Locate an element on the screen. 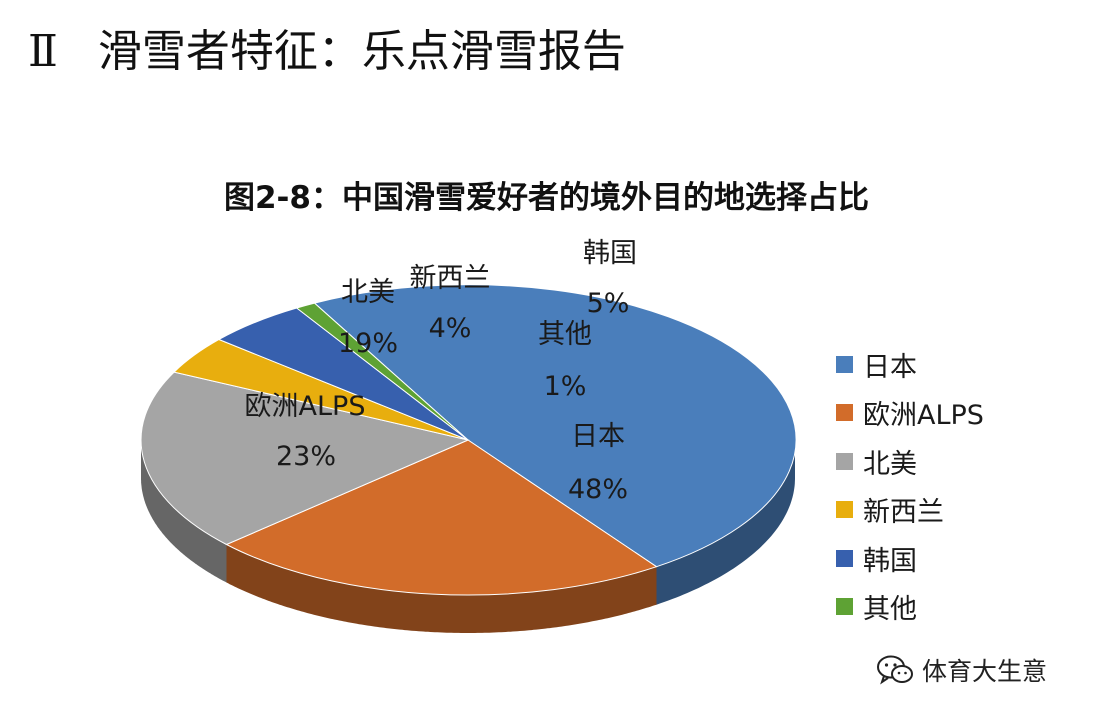 The height and width of the screenshot is (717, 1093). chart-legend: 日本 欧洲ALPS 北美 新西兰 韩国 其他 is located at coordinates (910, 485).